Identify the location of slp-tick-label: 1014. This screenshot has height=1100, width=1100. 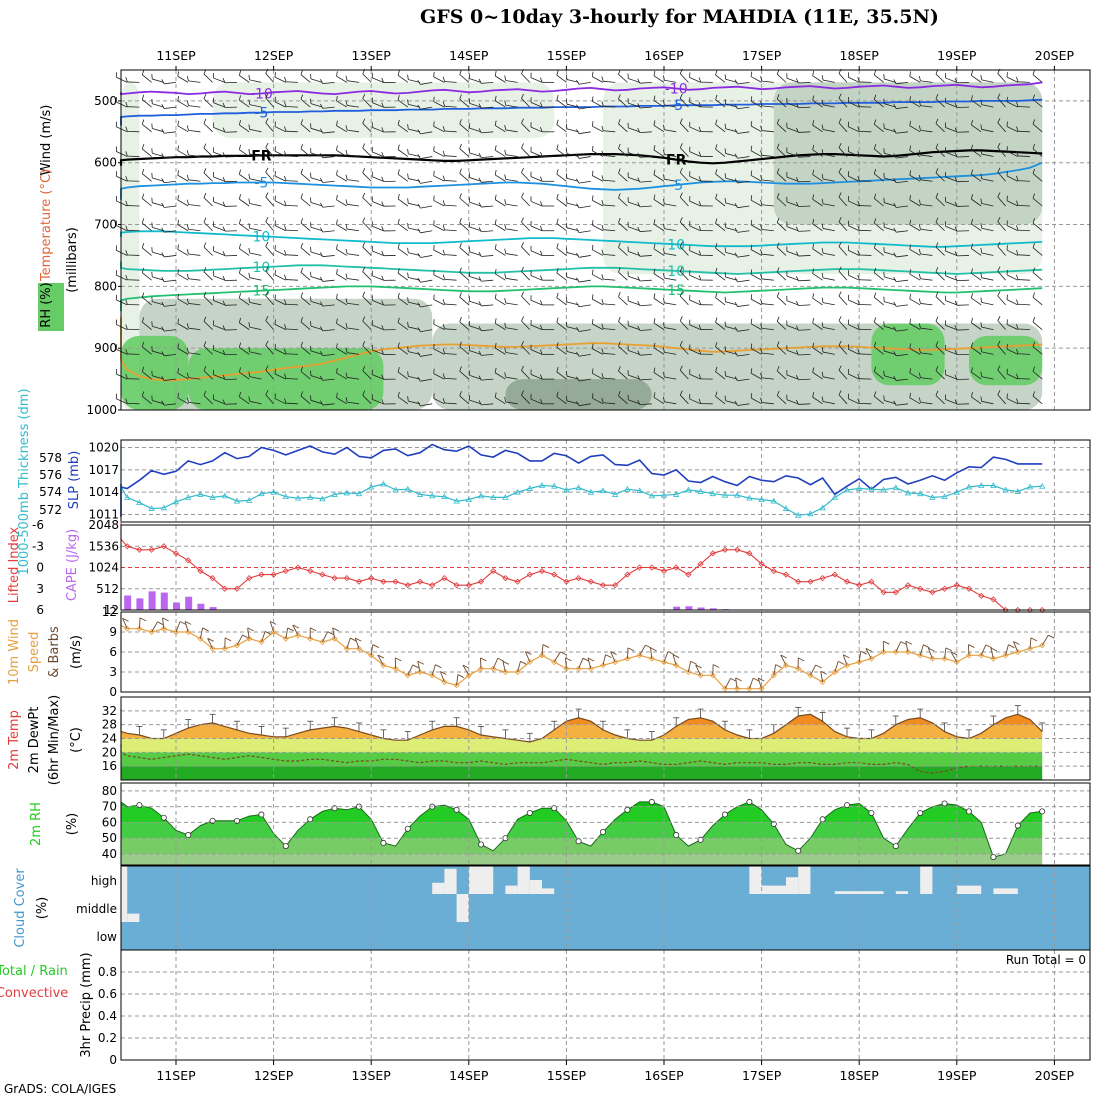
(103, 492).